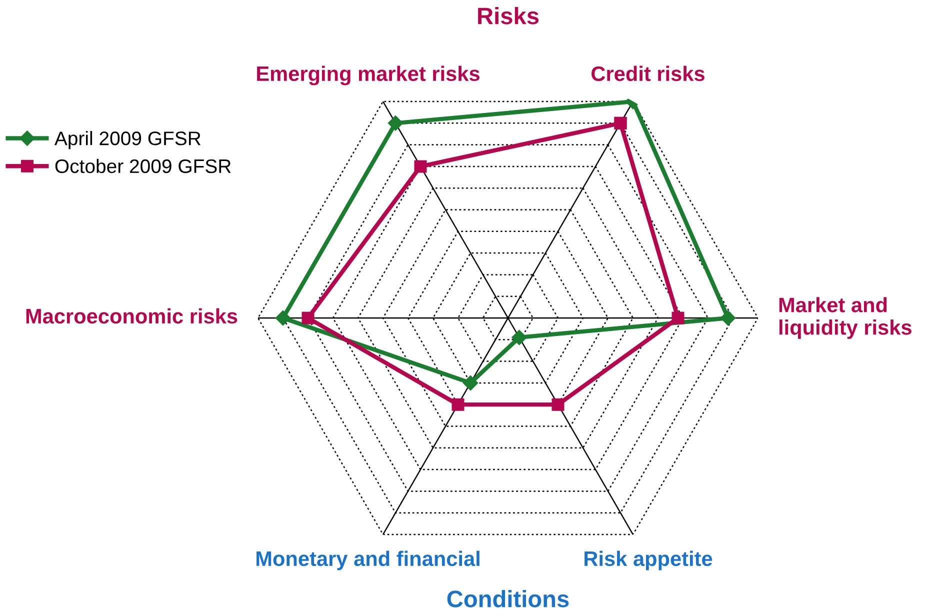 Image resolution: width=937 pixels, height=616 pixels. What do you see at coordinates (368, 560) in the screenshot?
I see `spoke-label: Monetary and financial` at bounding box center [368, 560].